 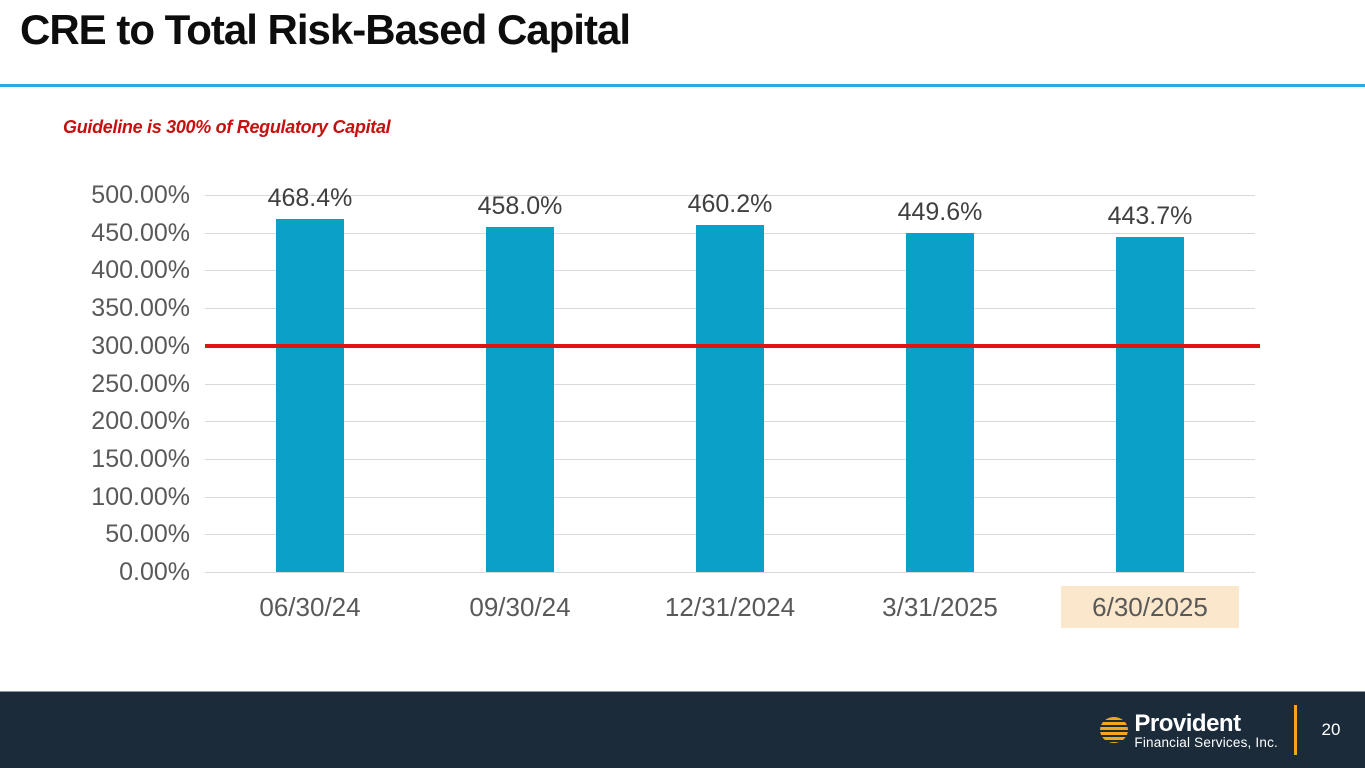 I want to click on footer-gold-divider, so click(x=1295, y=730).